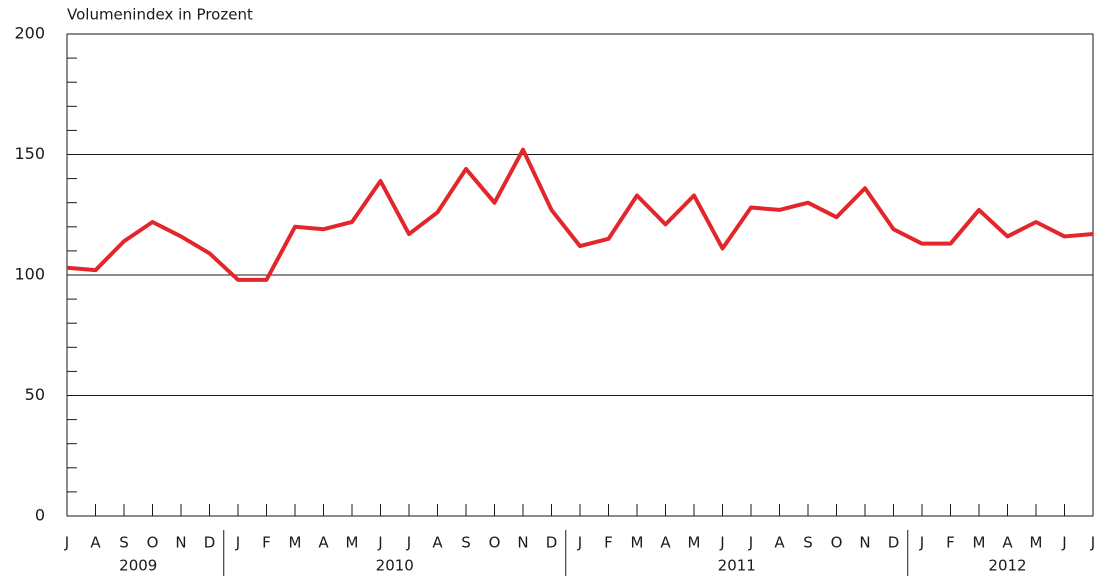  Describe the element at coordinates (1007, 566) in the screenshot. I see `year-label: 2012` at that location.